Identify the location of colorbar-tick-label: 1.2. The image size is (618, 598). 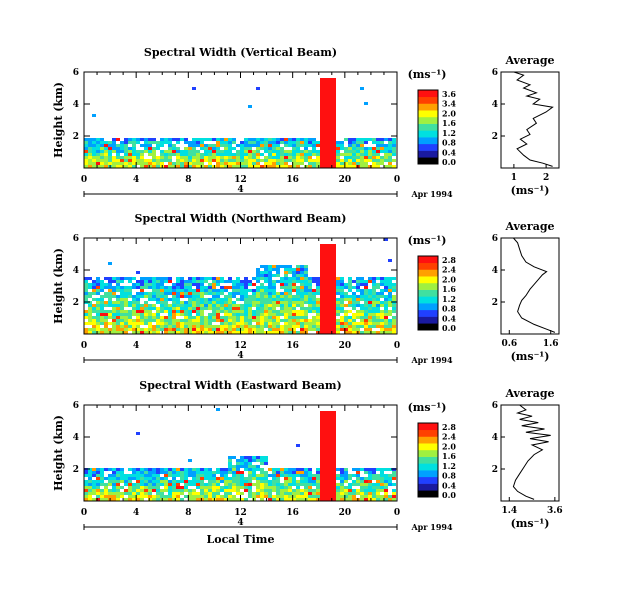
(449, 133).